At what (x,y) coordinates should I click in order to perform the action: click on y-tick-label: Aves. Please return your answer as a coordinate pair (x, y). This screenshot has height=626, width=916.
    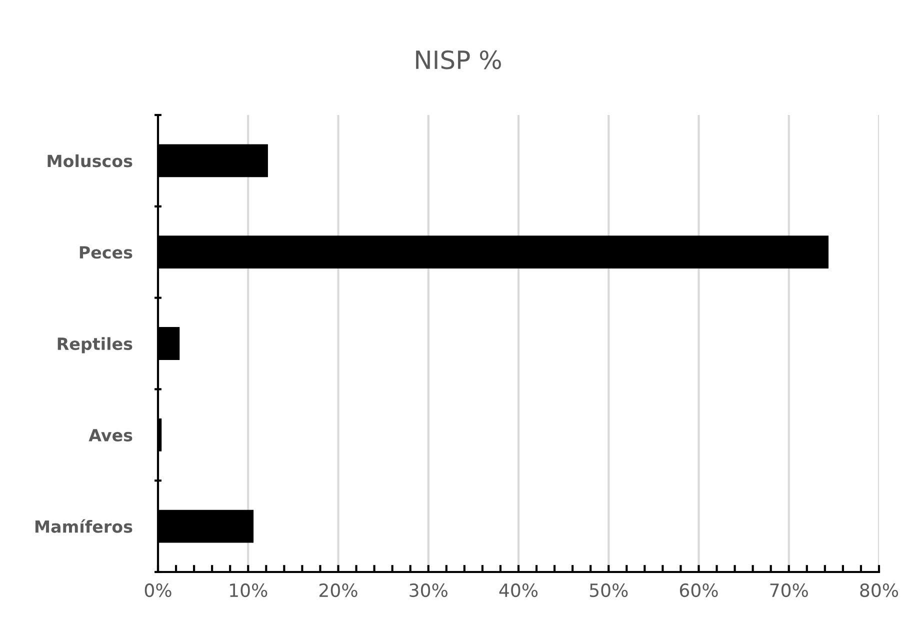
    Looking at the image, I should click on (110, 435).